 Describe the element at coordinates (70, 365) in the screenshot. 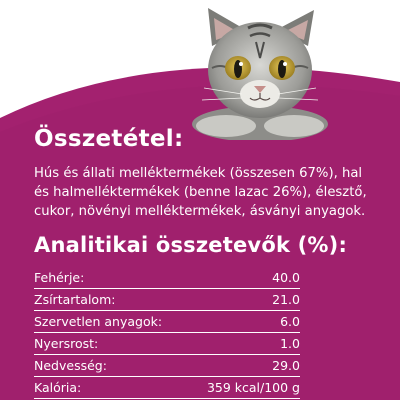

I see `row-label-moisture: Nedvesség:` at that location.